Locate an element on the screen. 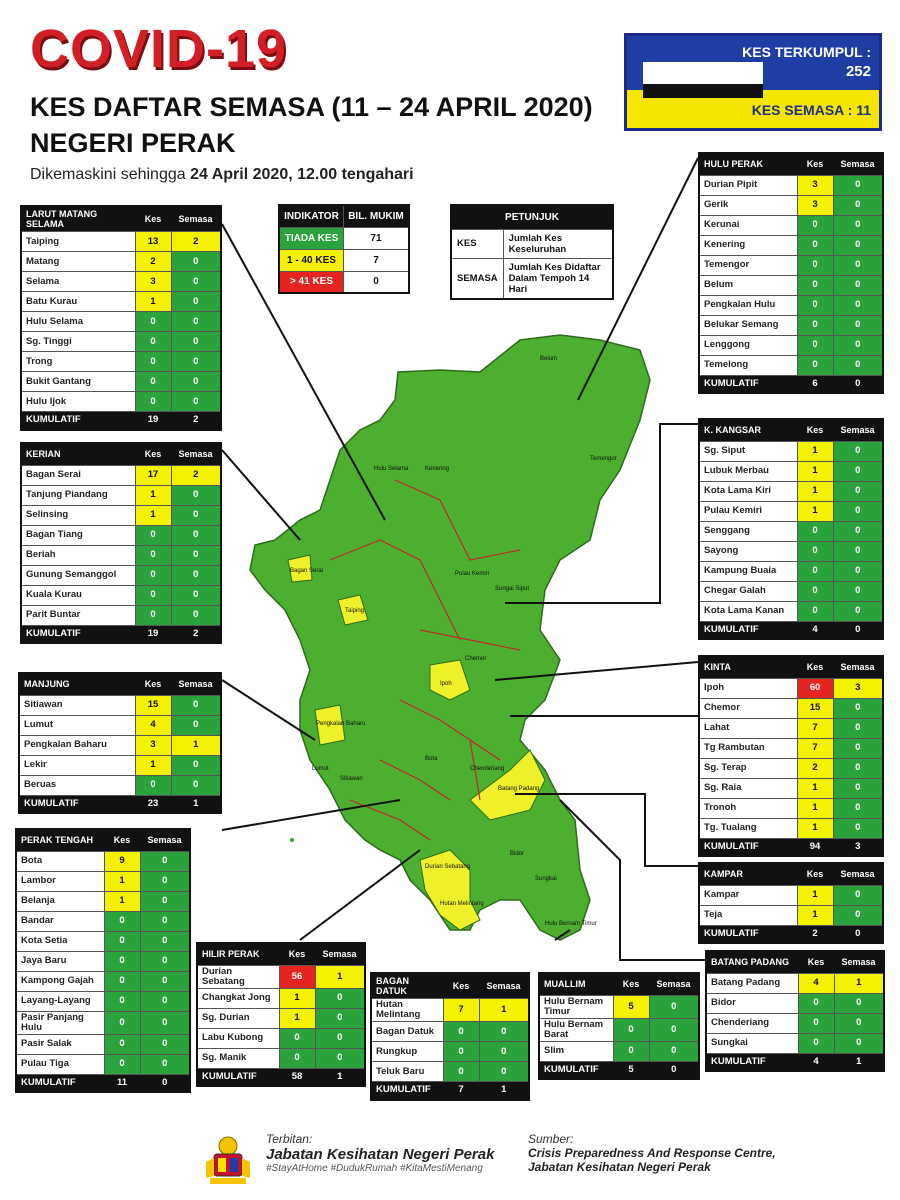 Image resolution: width=900 pixels, height=1200 pixels. mukim-row: Pengkalan Baharu 3 1 is located at coordinates (120, 745).